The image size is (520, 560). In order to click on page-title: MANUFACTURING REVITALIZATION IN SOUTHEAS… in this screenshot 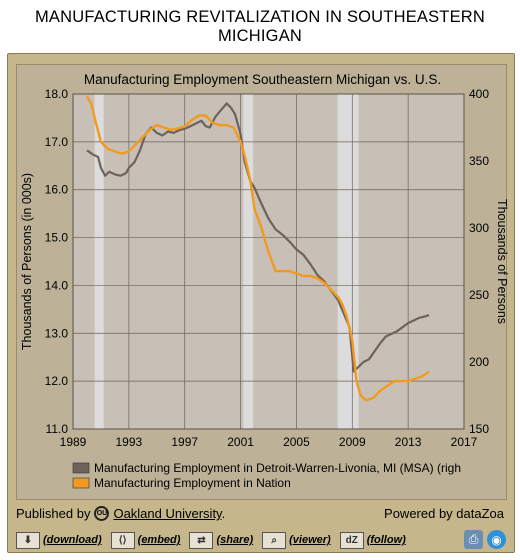, I will do `click(260, 27)`.